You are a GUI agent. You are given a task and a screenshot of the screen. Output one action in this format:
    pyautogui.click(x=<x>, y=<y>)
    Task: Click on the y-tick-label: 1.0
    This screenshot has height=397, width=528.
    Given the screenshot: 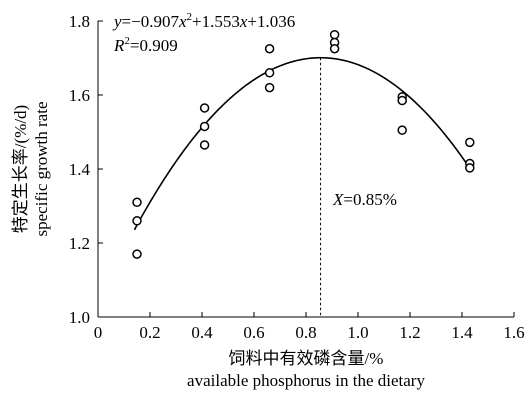 What is the action you would take?
    pyautogui.click(x=79, y=317)
    